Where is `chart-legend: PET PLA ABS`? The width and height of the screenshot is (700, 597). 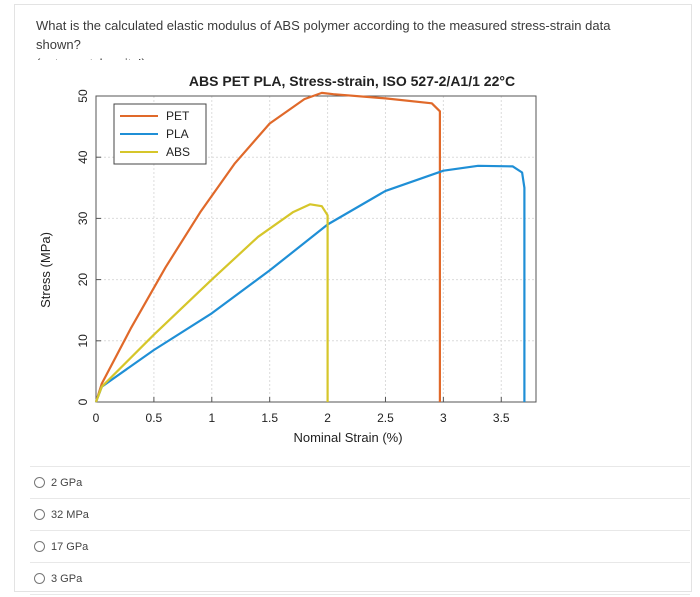
chart-legend: PET PLA ABS is located at coordinates (160, 134).